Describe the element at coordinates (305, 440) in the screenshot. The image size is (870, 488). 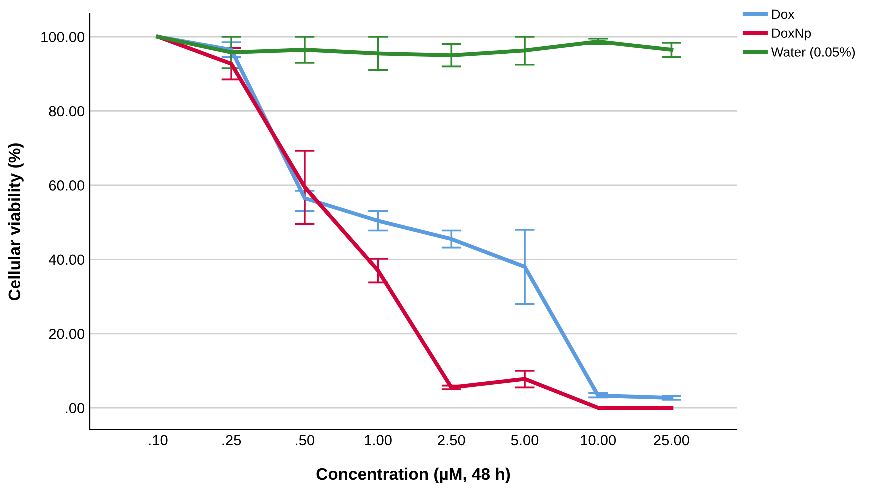
I see `x-tick-label: .50` at that location.